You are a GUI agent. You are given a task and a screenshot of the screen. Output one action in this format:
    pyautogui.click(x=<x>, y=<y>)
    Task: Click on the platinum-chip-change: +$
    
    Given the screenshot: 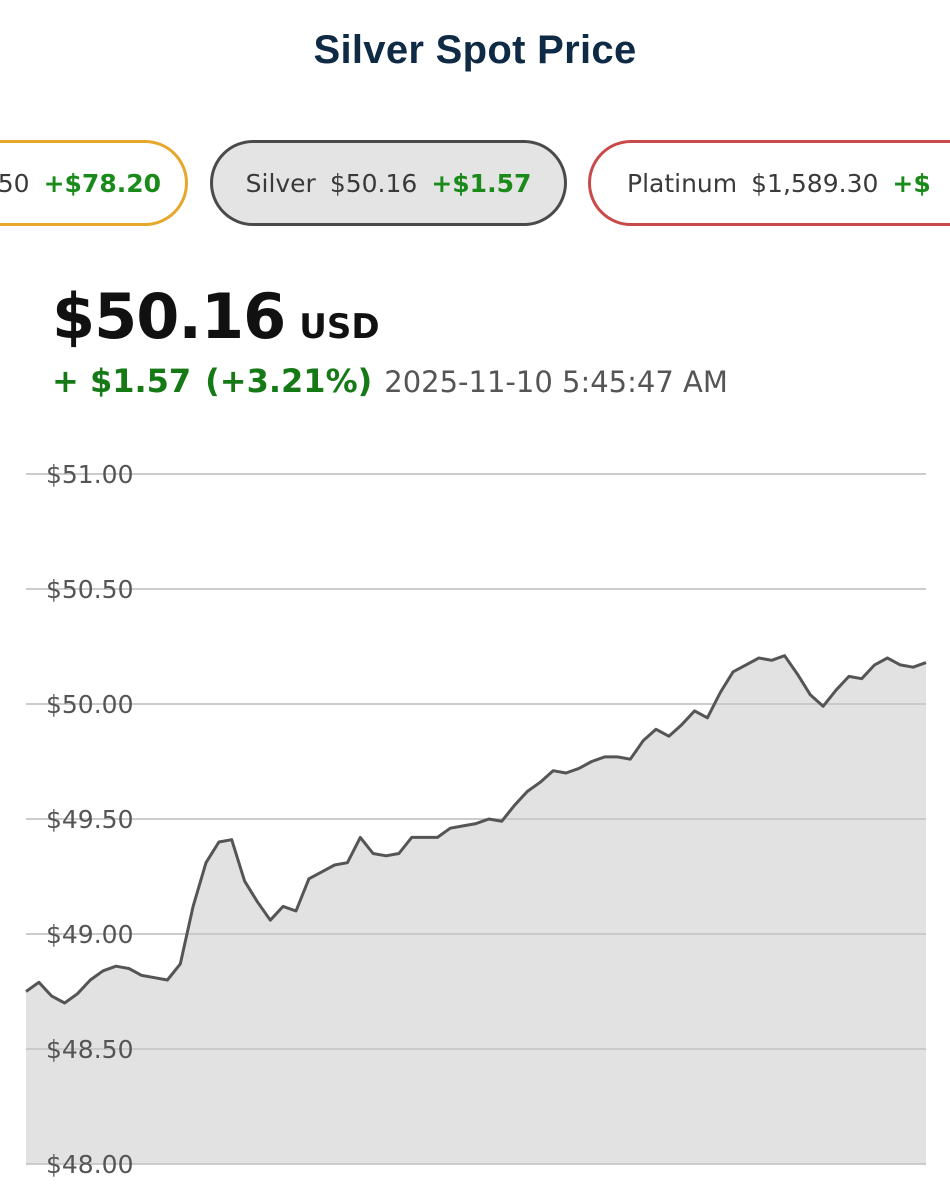 What is the action you would take?
    pyautogui.click(x=911, y=183)
    